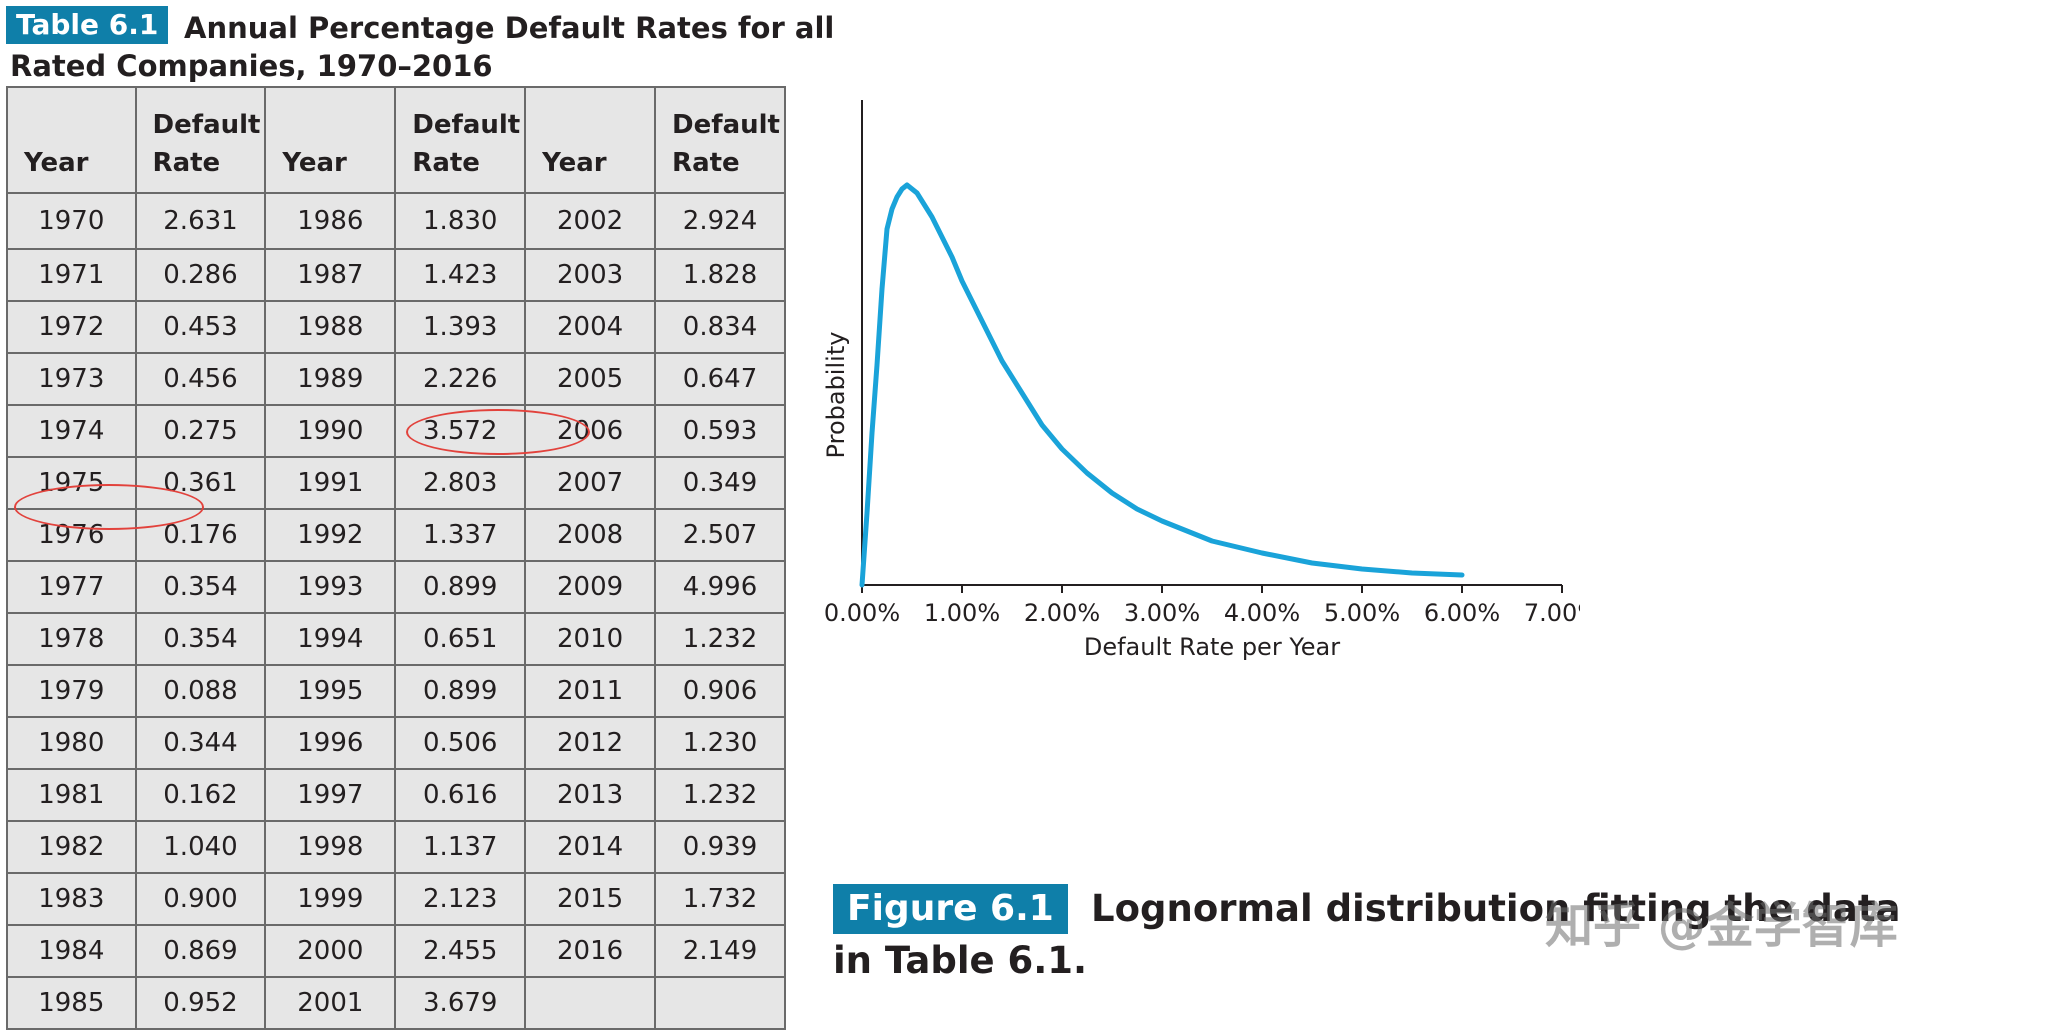 The width and height of the screenshot is (2049, 1030). Describe the element at coordinates (460, 327) in the screenshot. I see `default-rate-cell: 1.393` at that location.